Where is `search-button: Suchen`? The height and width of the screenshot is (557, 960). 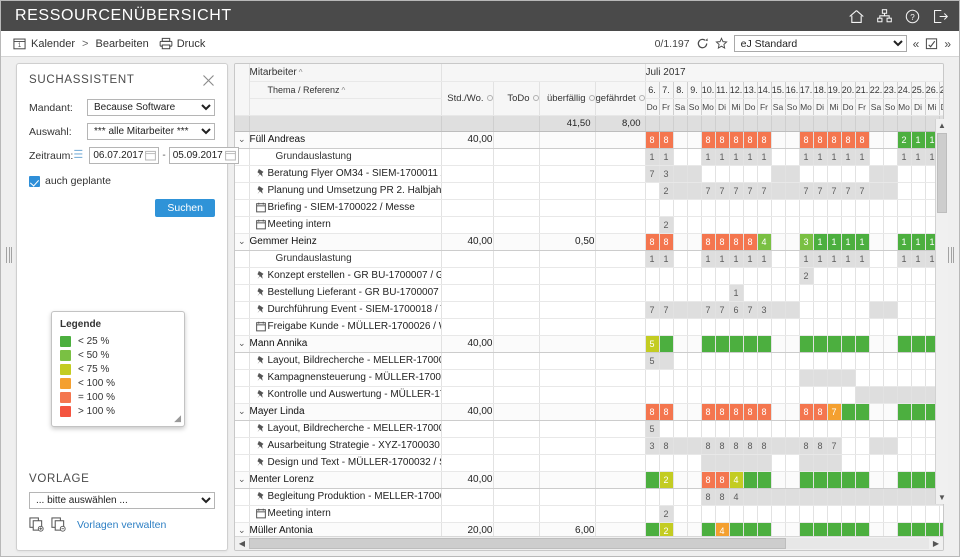 search-button: Suchen is located at coordinates (185, 208).